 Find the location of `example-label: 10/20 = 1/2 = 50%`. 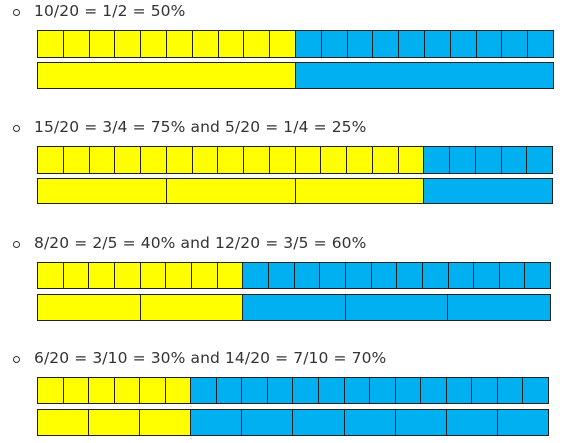

example-label: 10/20 = 1/2 = 50% is located at coordinates (110, 11).